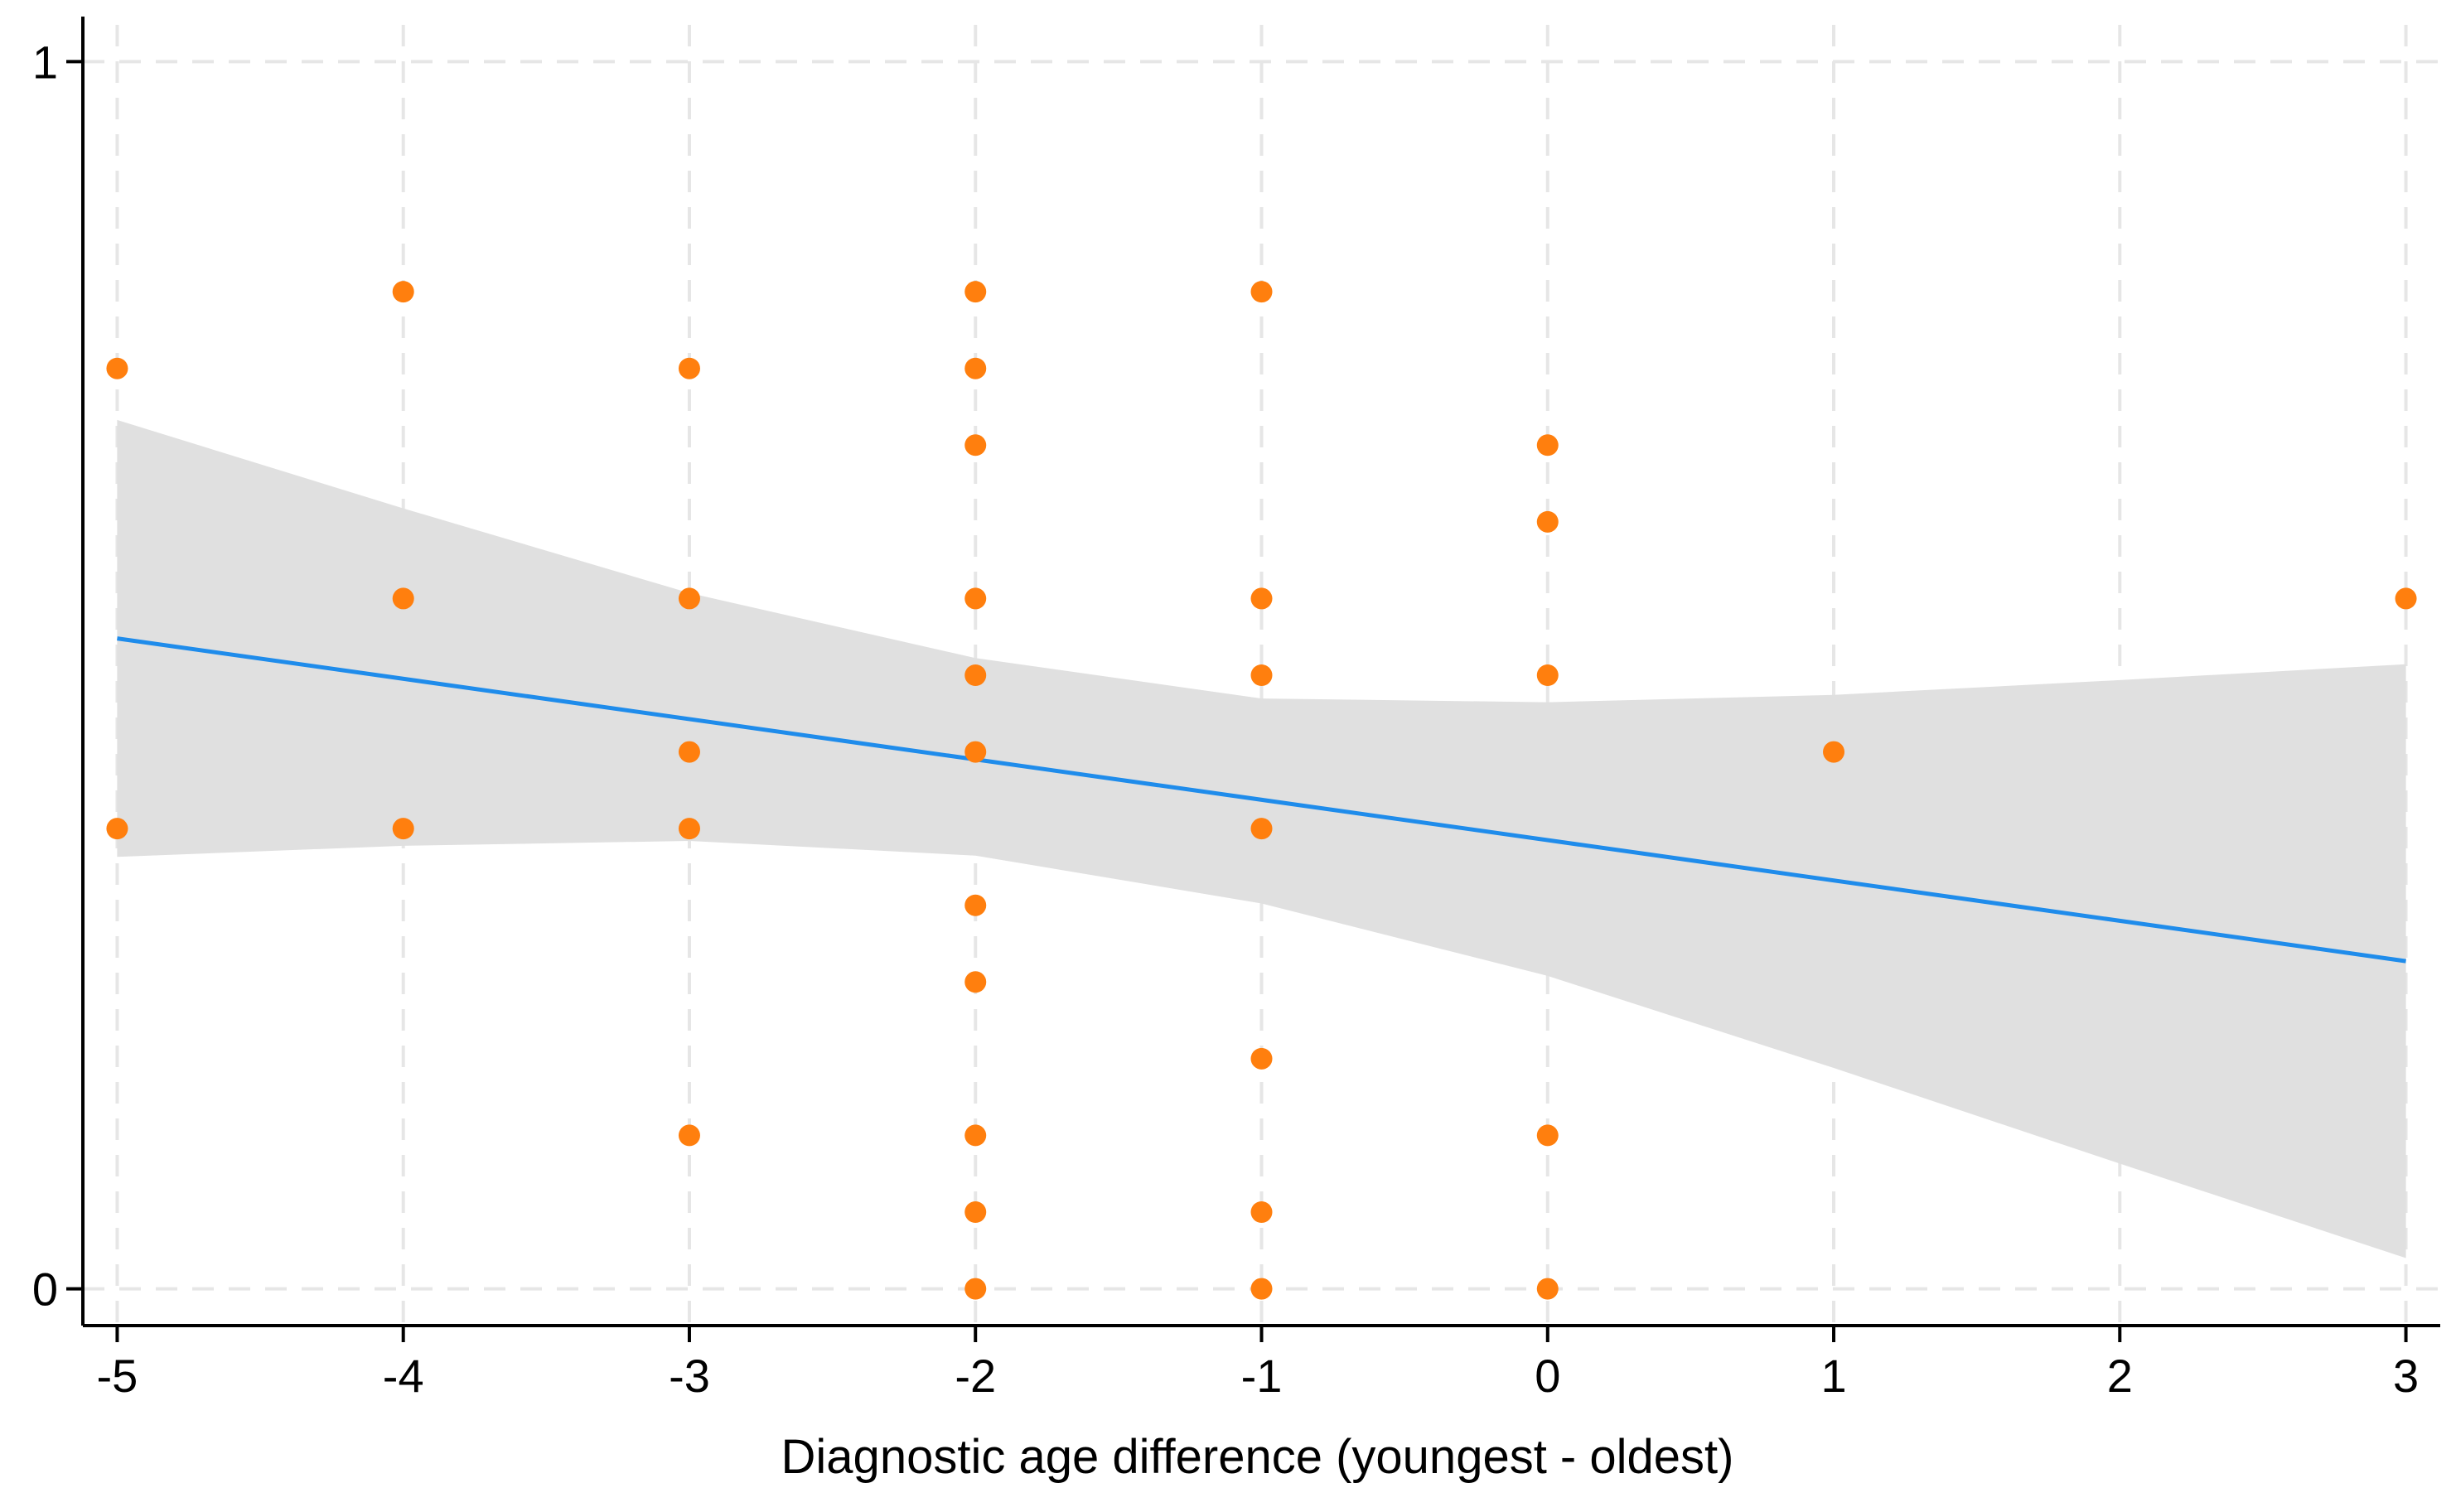 The image size is (2451, 1512). Describe the element at coordinates (45, 1289) in the screenshot. I see `y-tick-label: 0` at that location.